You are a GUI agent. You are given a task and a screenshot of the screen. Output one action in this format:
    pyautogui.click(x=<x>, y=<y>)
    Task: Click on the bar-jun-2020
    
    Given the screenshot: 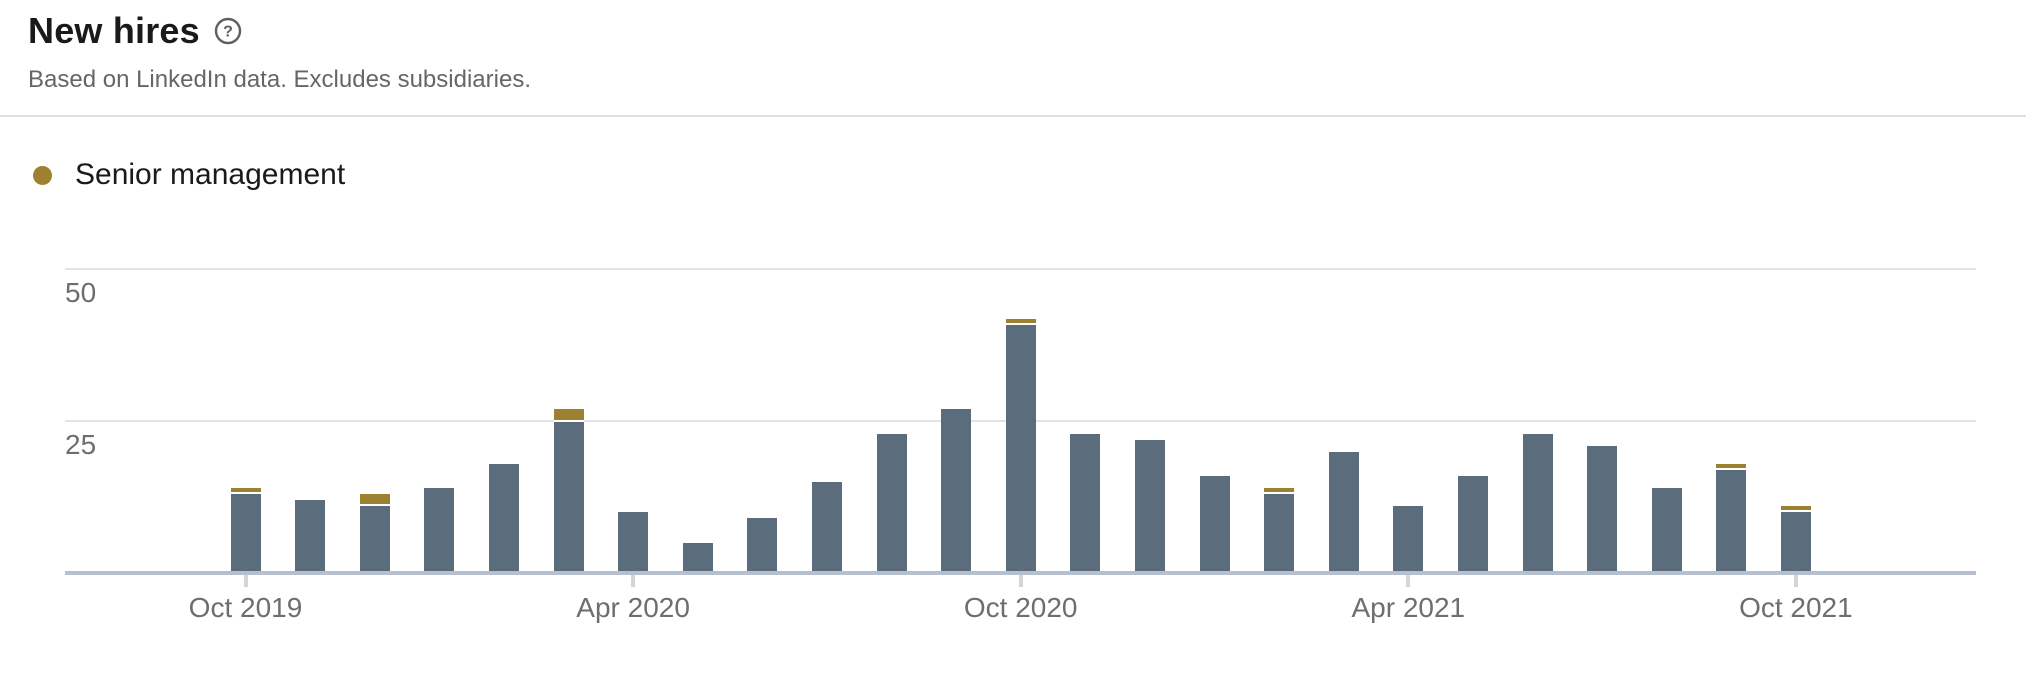 What is the action you would take?
    pyautogui.click(x=762, y=545)
    